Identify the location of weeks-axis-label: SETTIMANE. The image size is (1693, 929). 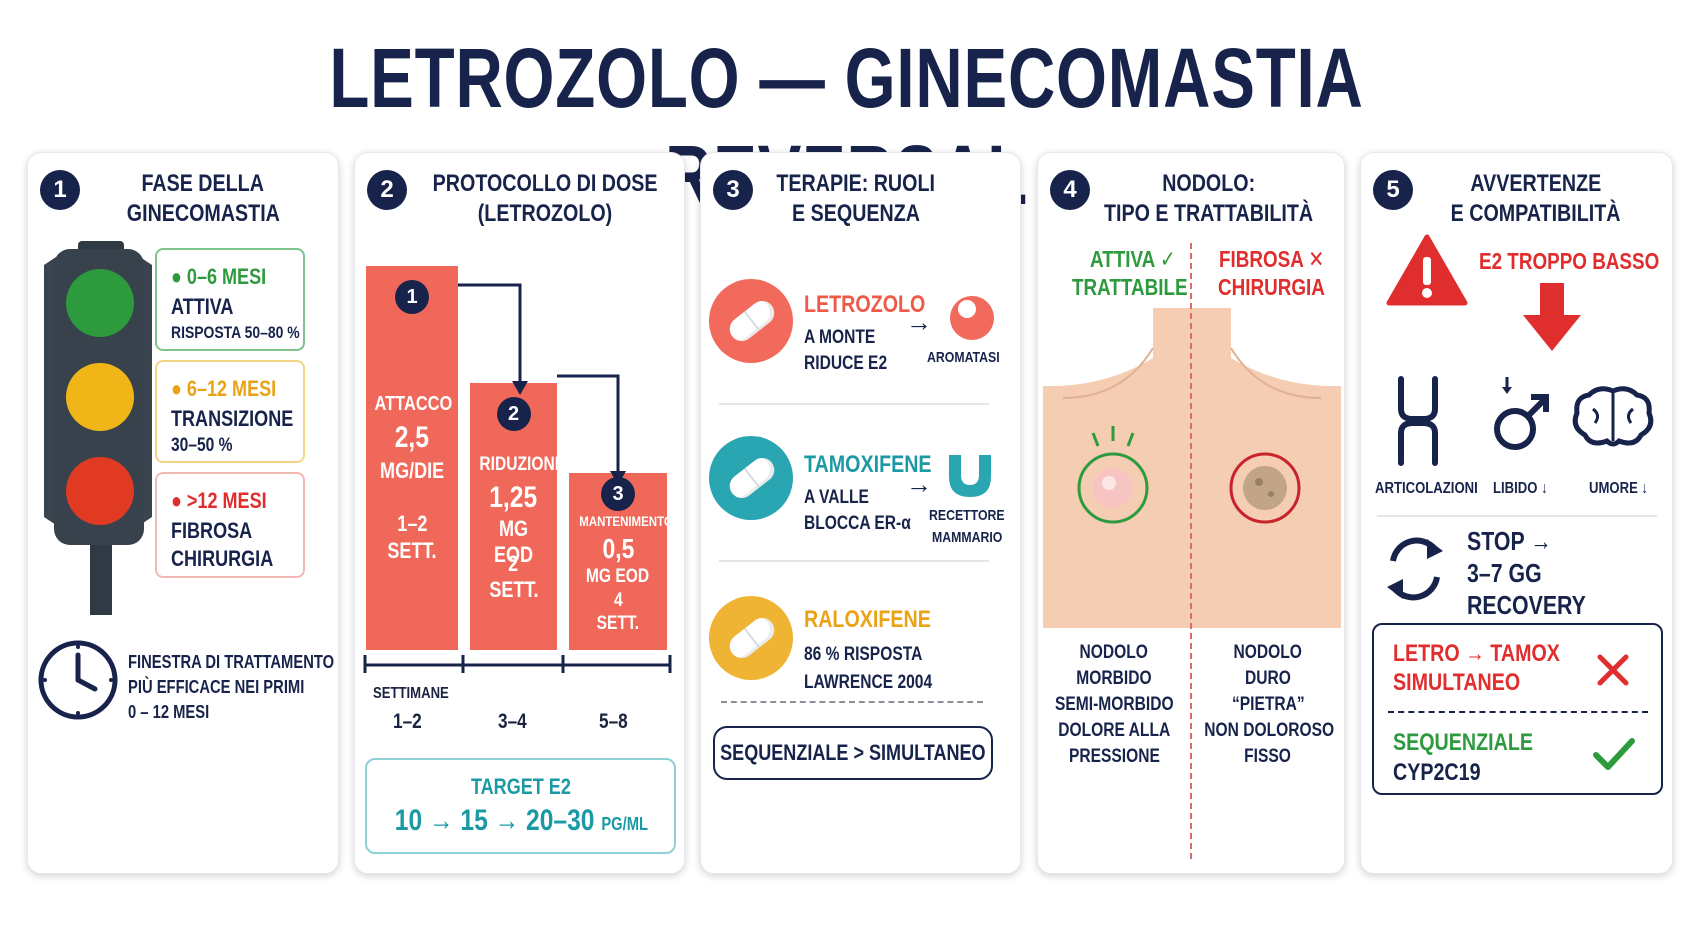
(411, 693).